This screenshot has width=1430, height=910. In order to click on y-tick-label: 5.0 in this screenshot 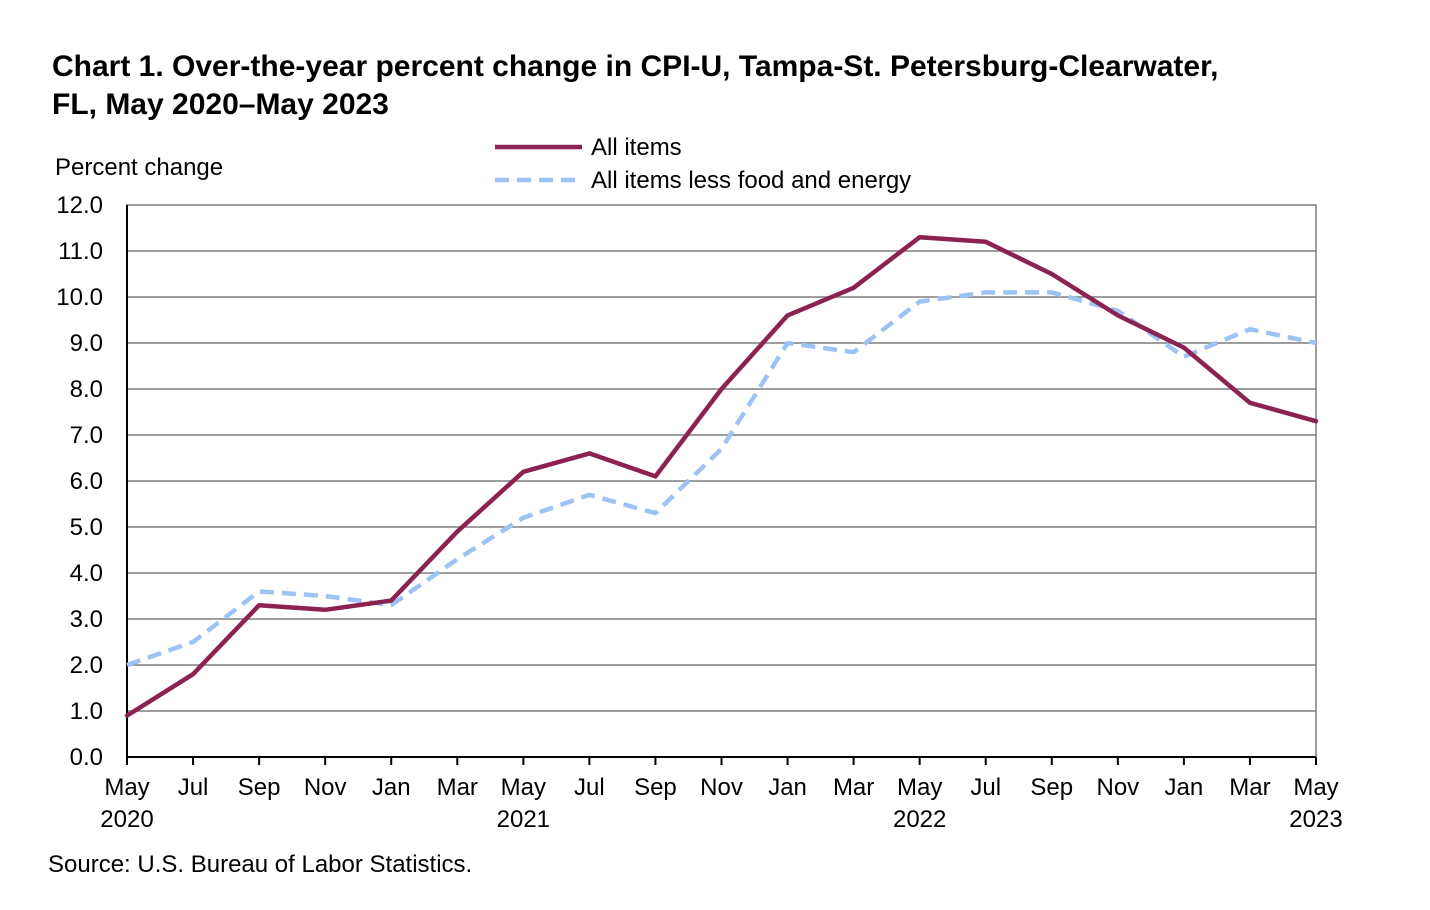, I will do `click(86, 527)`.